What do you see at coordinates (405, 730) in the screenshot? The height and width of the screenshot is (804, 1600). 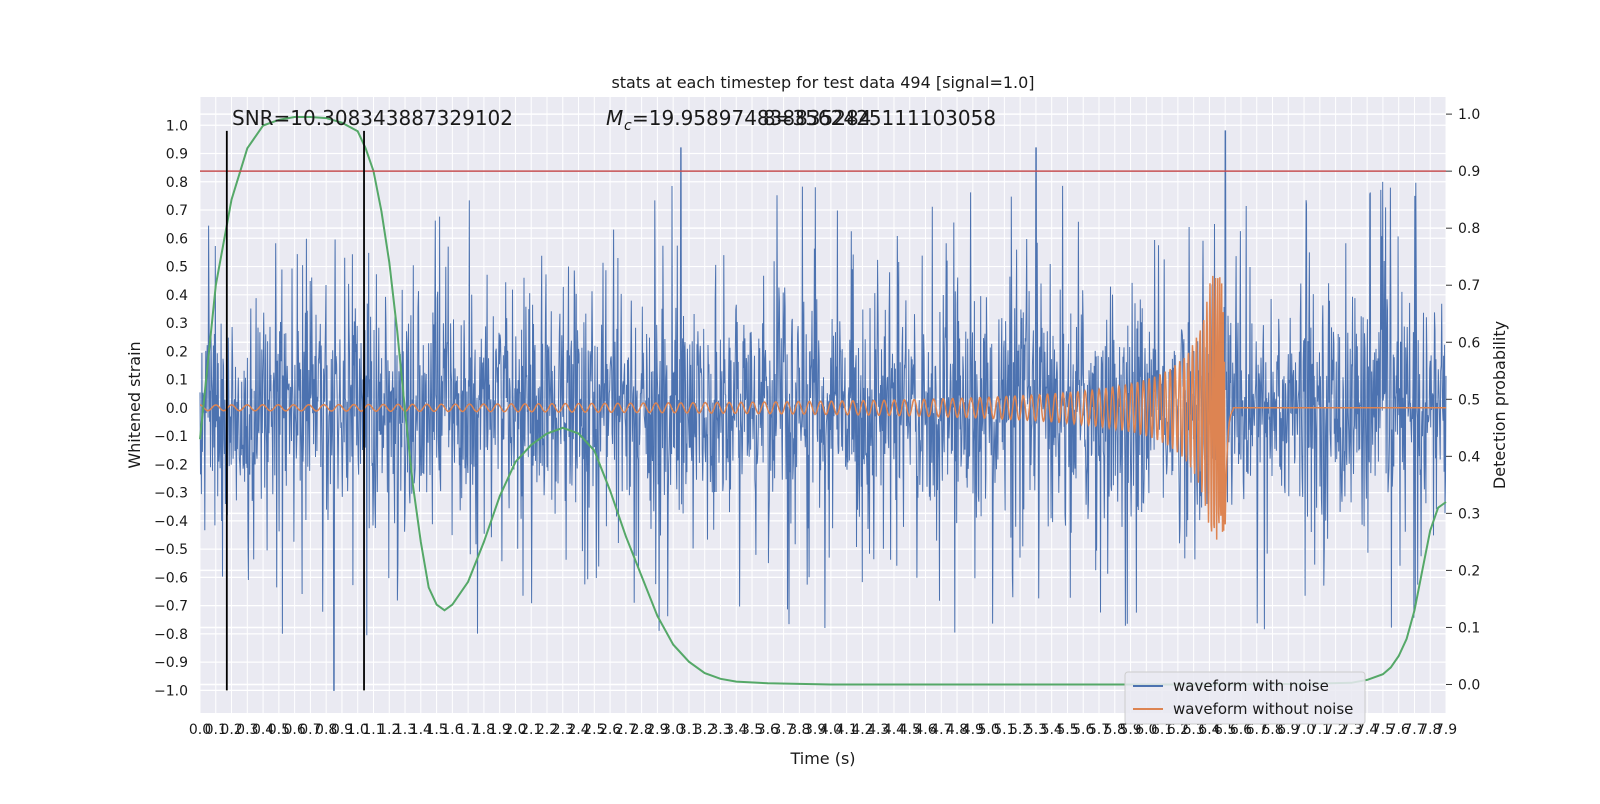 I see `x-tick-label: 1.3` at bounding box center [405, 730].